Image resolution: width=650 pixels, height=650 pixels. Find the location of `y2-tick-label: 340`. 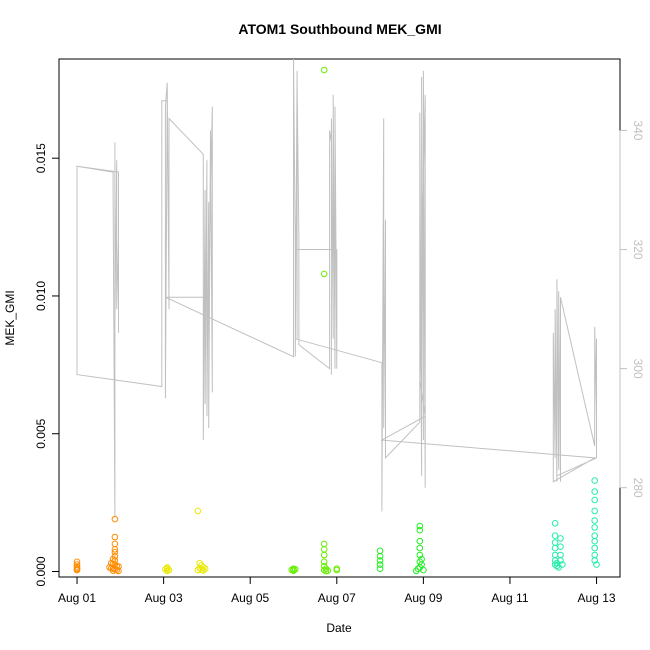

y2-tick-label: 340 is located at coordinates (638, 130).